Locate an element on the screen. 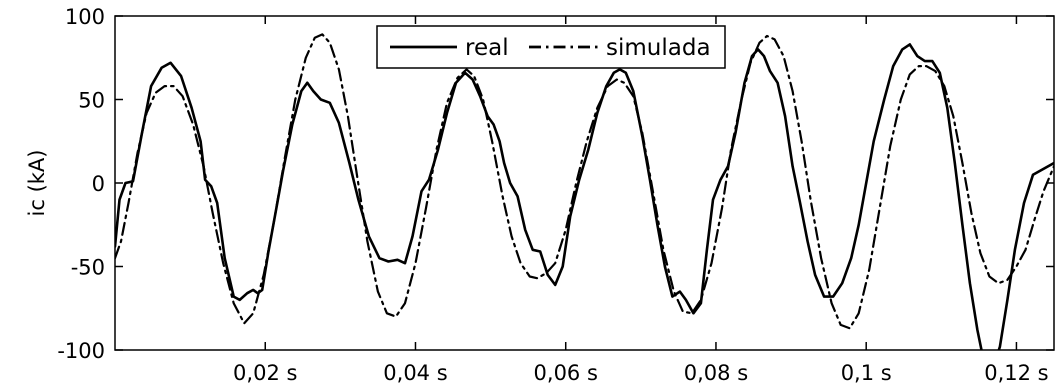  y-tick-label-4: -100 is located at coordinates (81, 351).